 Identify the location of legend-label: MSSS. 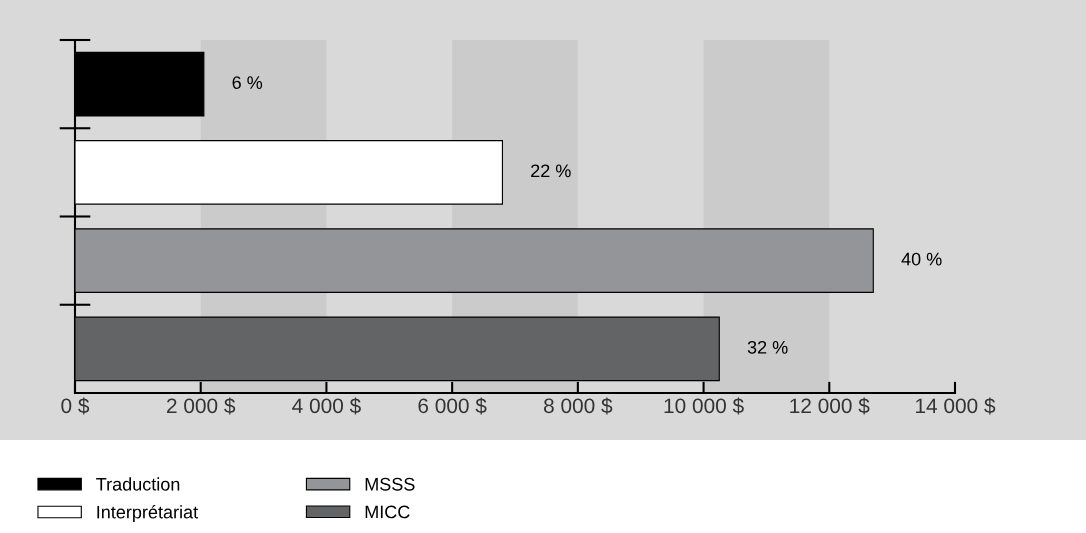
(390, 484).